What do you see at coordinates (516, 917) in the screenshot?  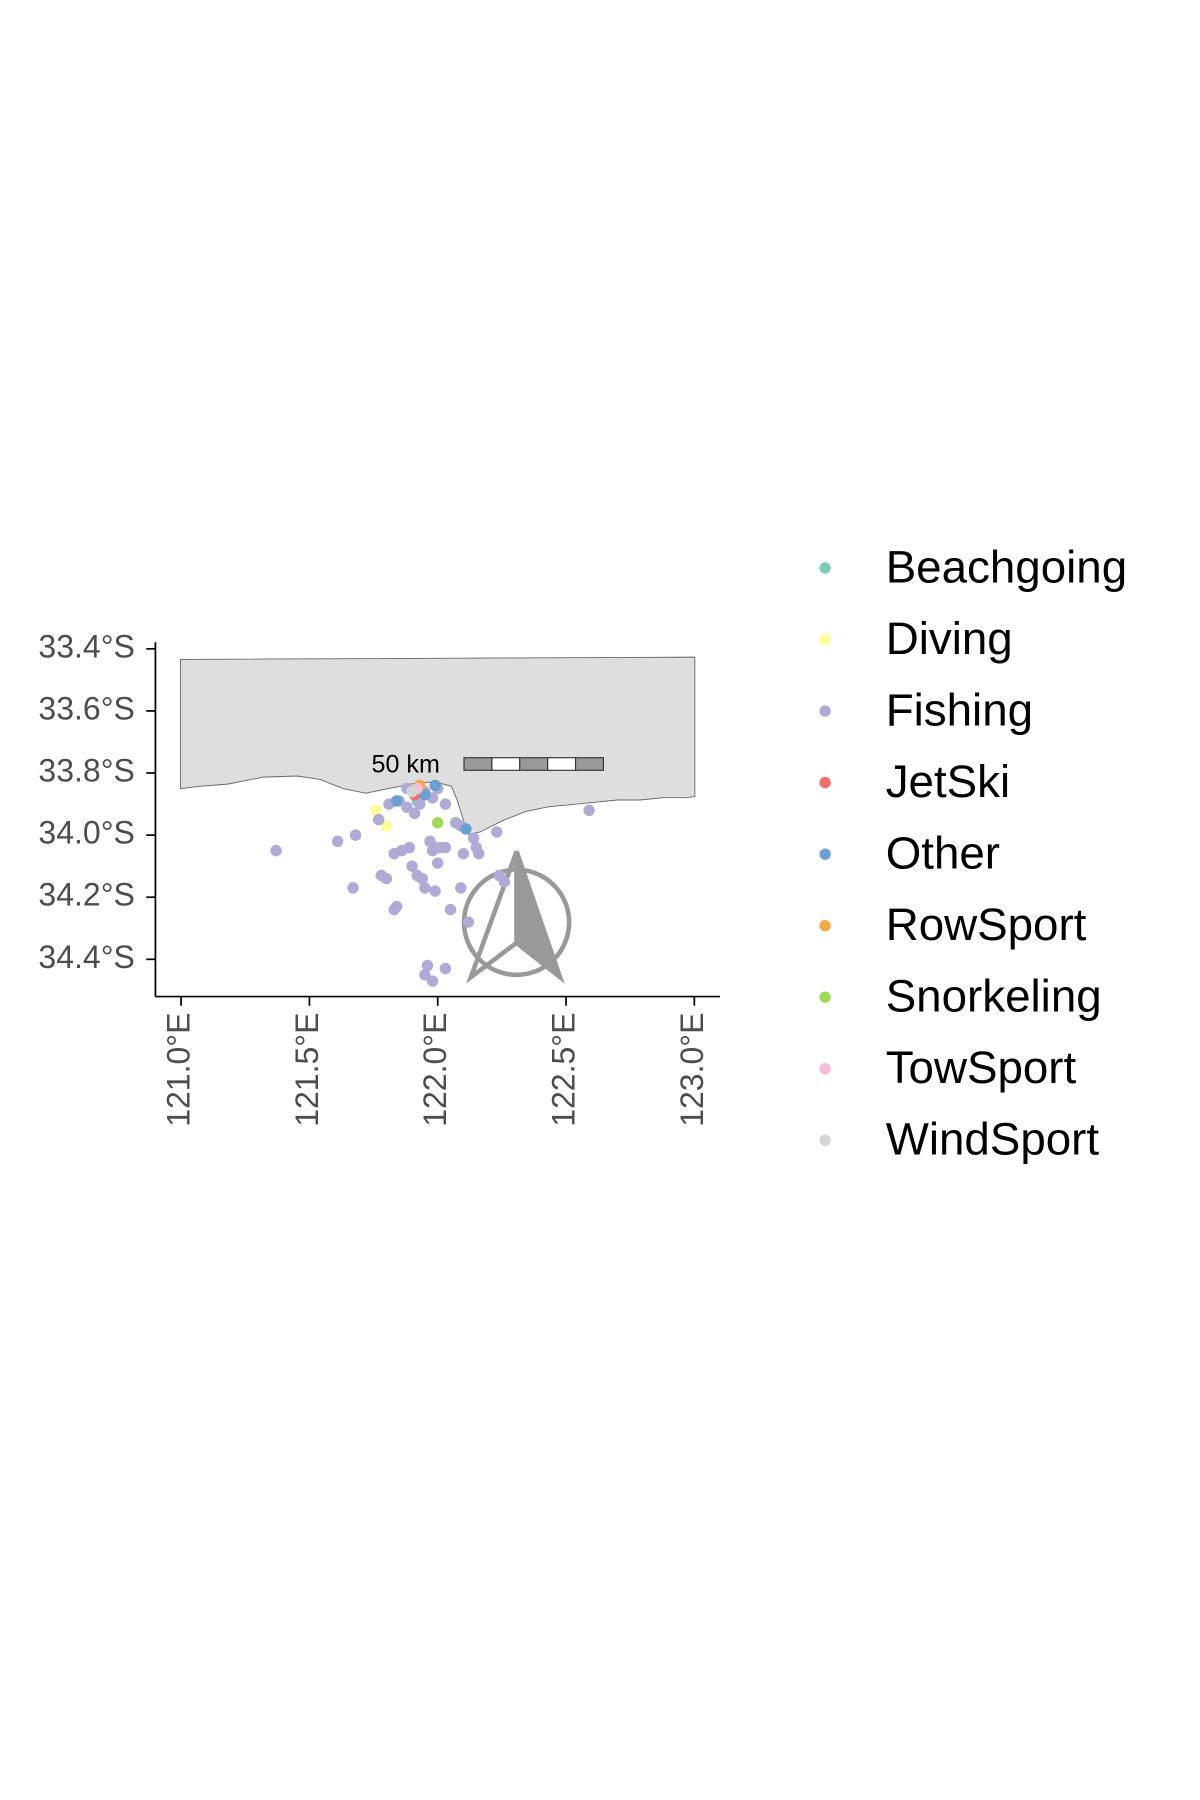 I see `north-arrow` at bounding box center [516, 917].